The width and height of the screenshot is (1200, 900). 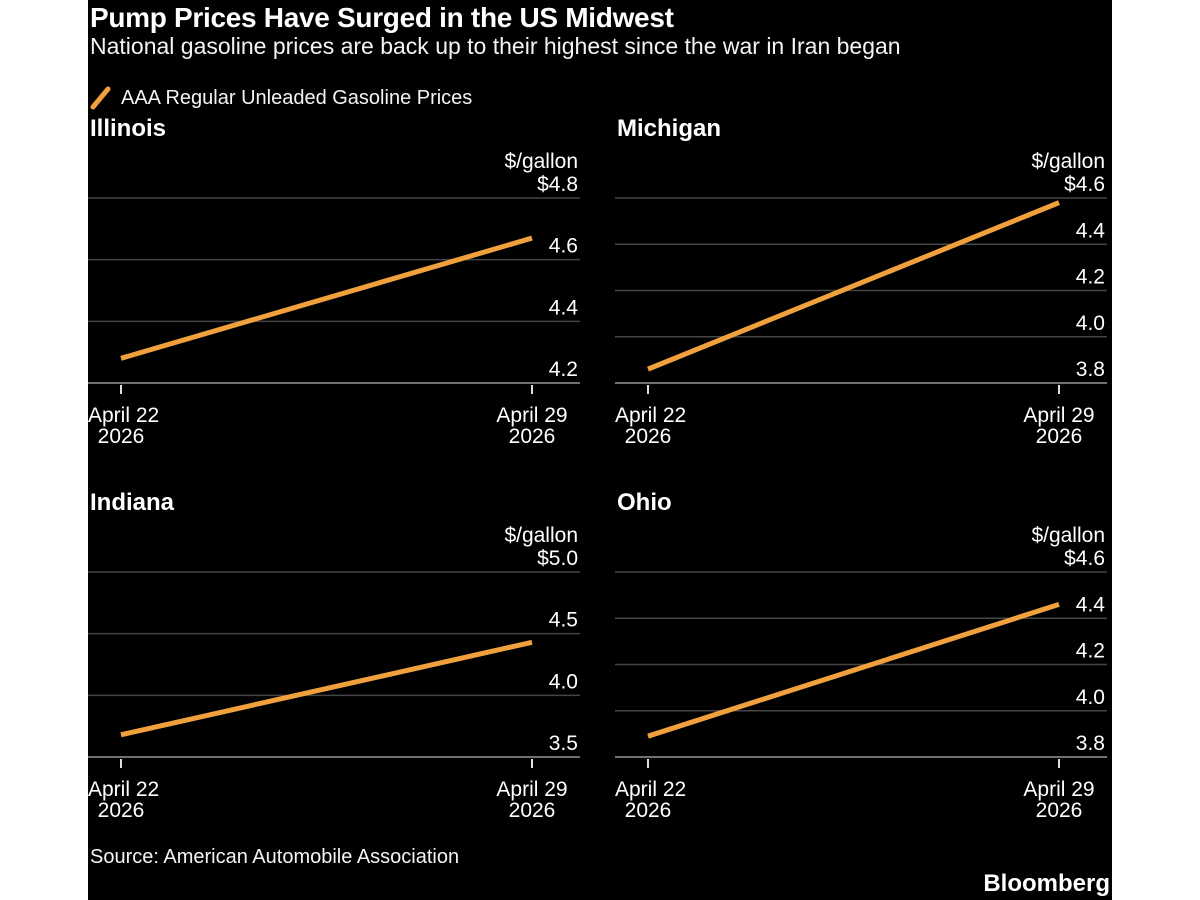 I want to click on chart-title-ohio: Ohio, so click(x=644, y=502).